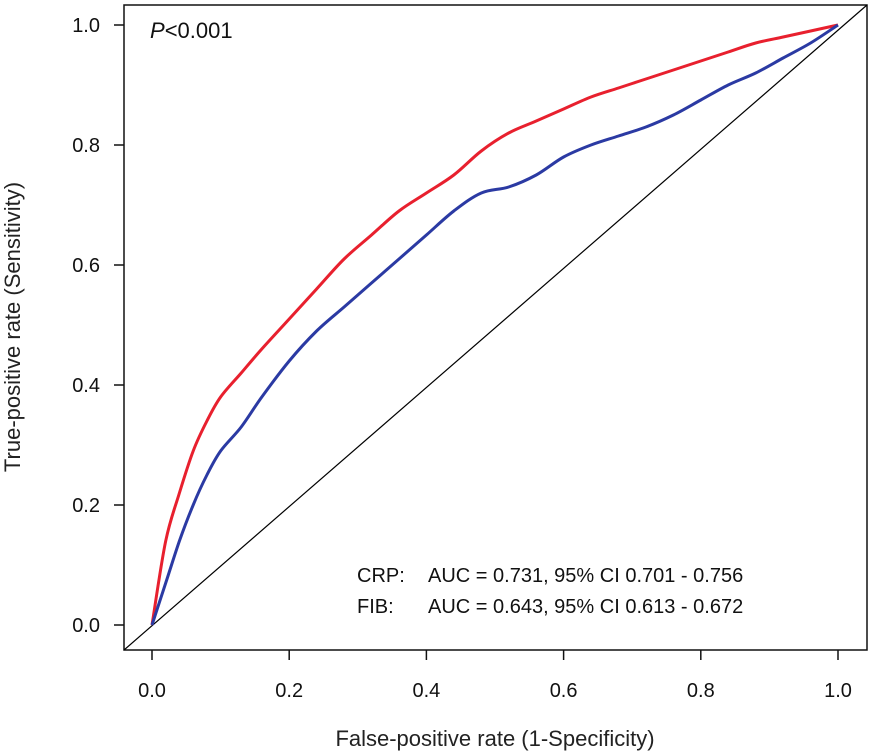  I want to click on annotation-fib-text: AUC = 0.643, 95% CI 0.613 - 0.672, so click(585, 607).